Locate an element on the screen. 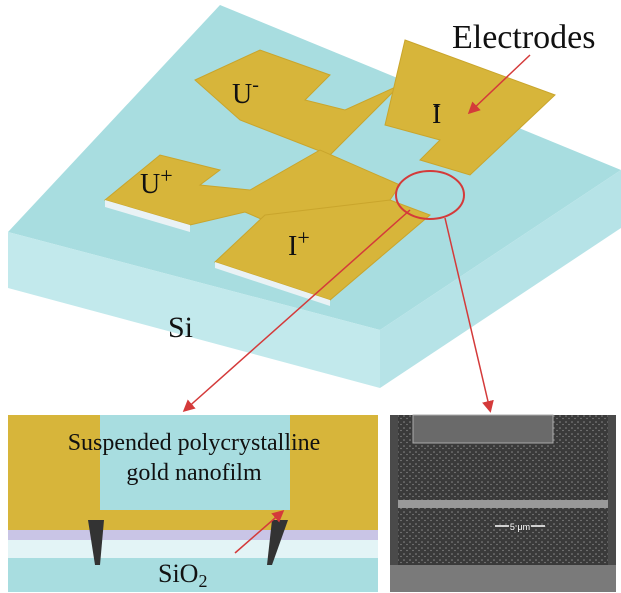 This screenshot has width=621, height=593. pad-label: I+ is located at coordinates (299, 243).